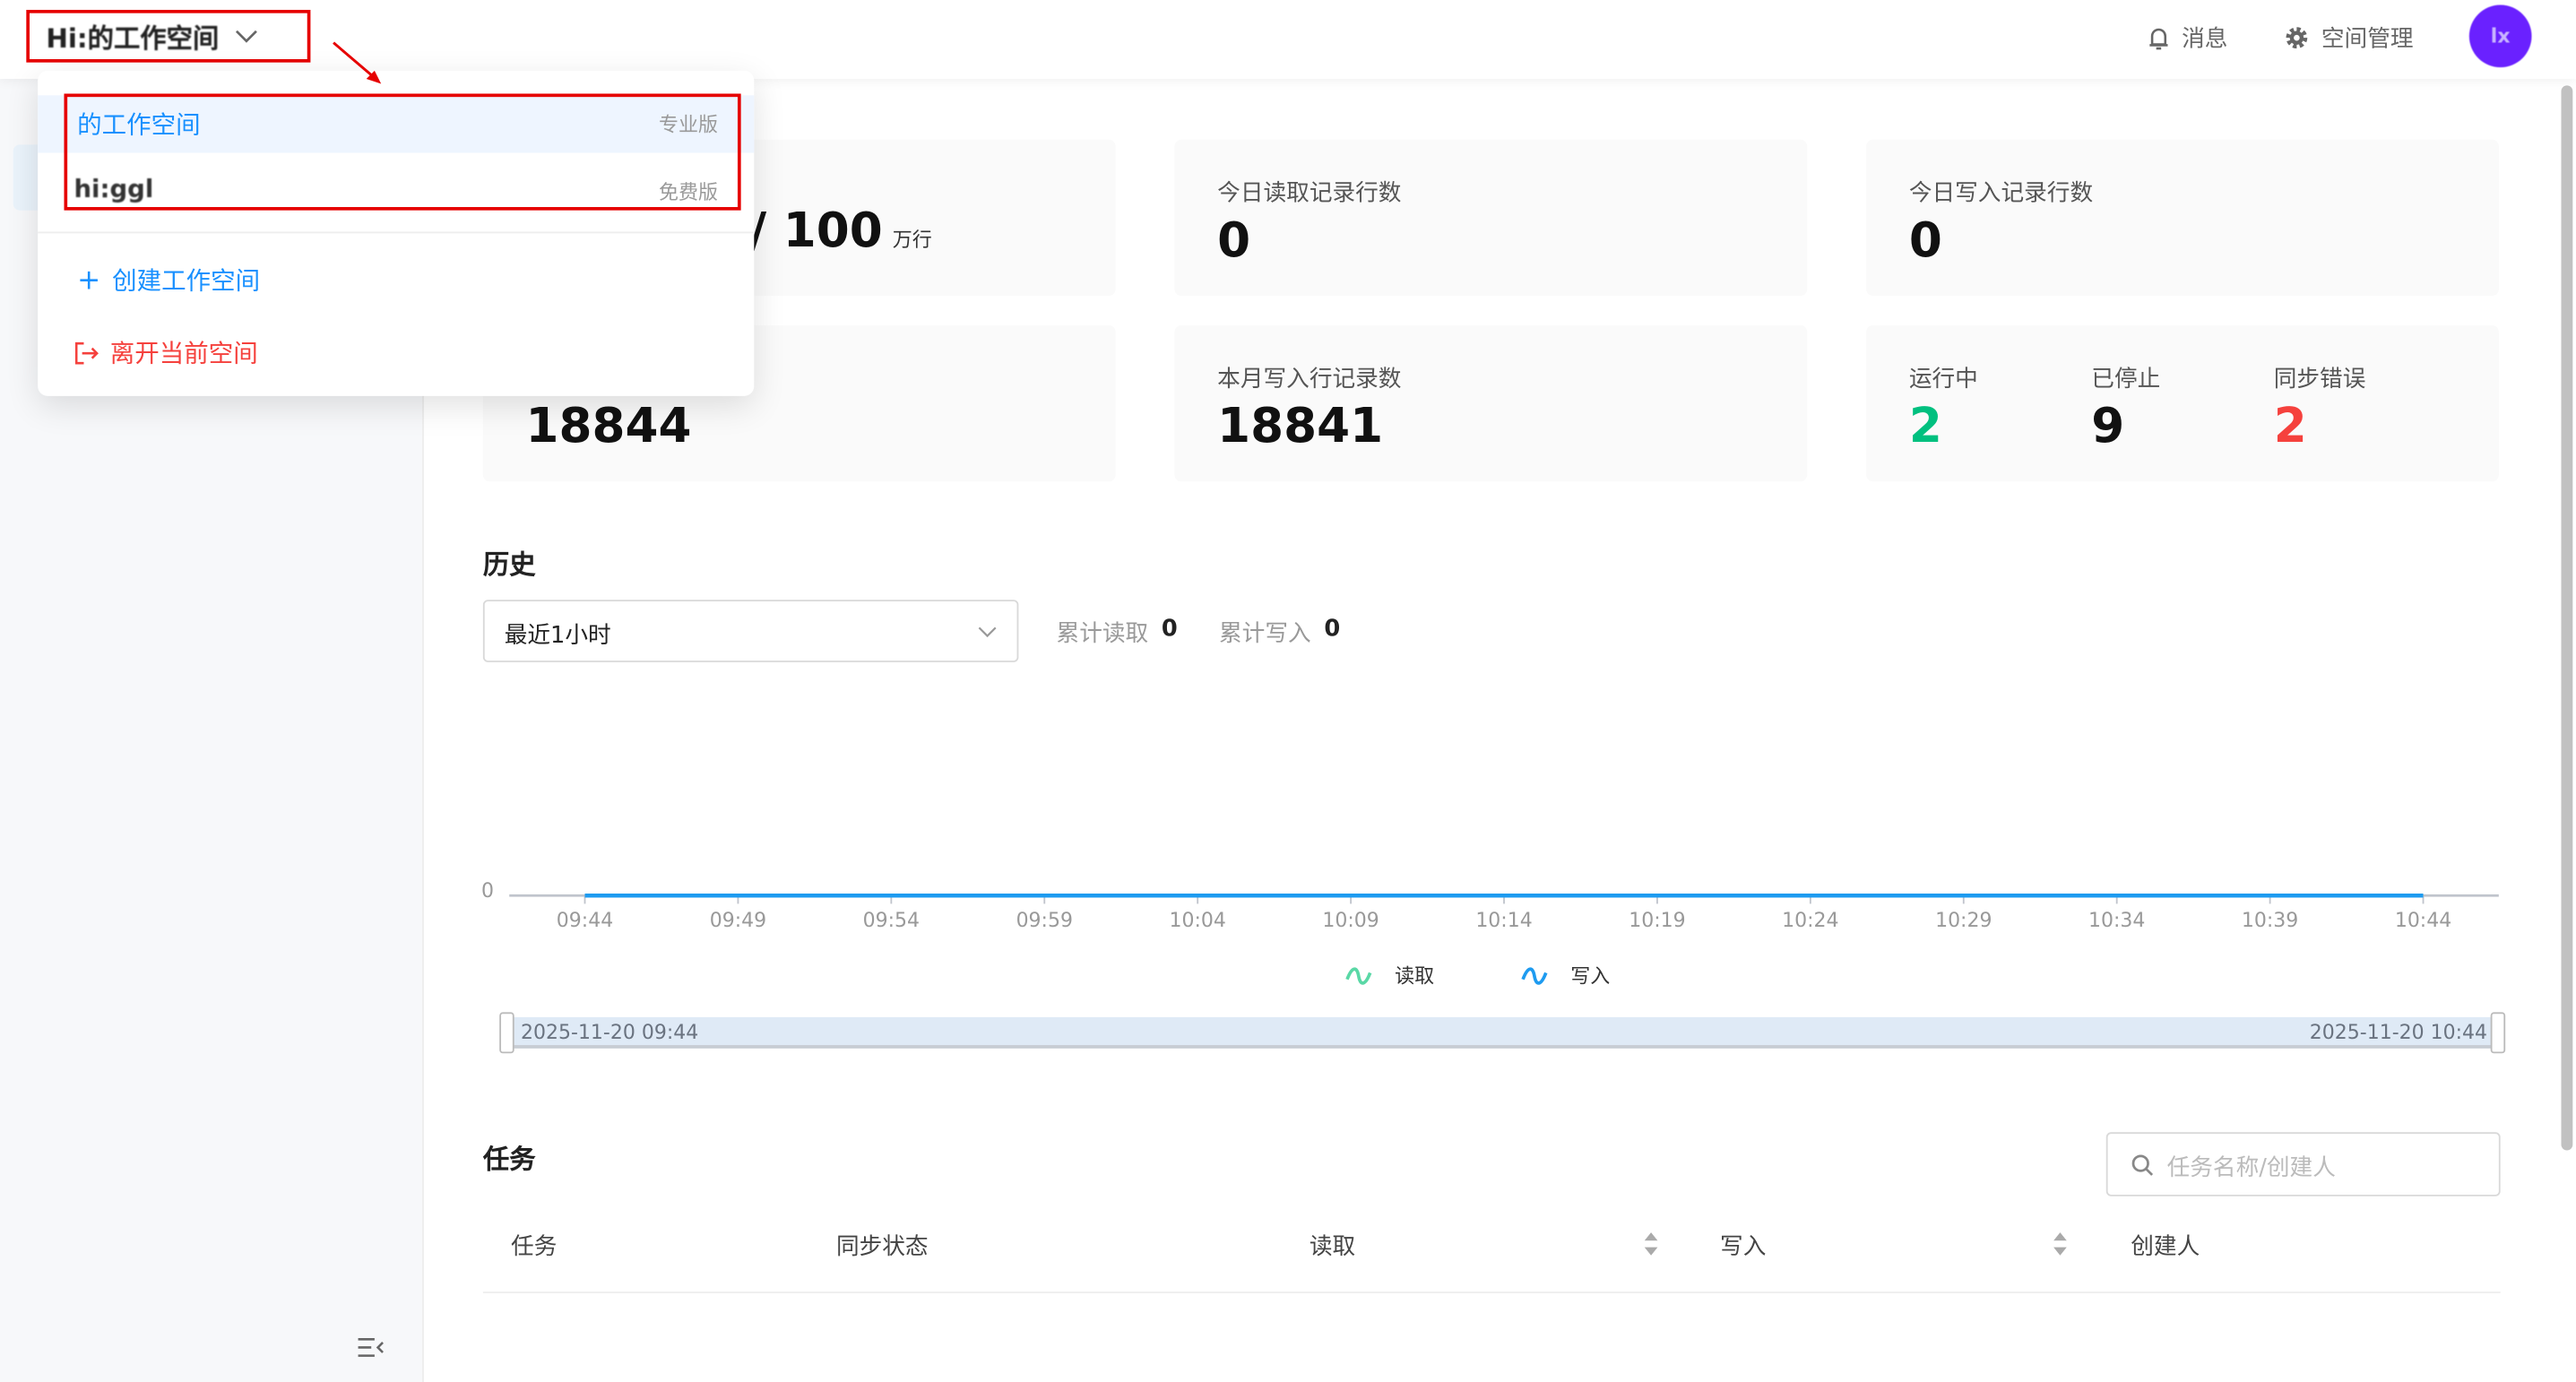 Image resolution: width=2576 pixels, height=1382 pixels. I want to click on total-write-label: 累计写入, so click(1265, 634).